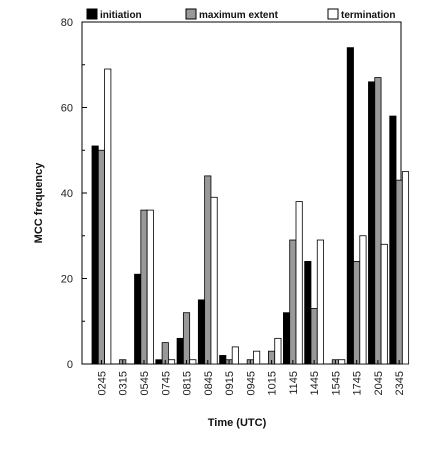 The image size is (425, 450). Describe the element at coordinates (67, 280) in the screenshot. I see `y-tick-label: 20` at that location.